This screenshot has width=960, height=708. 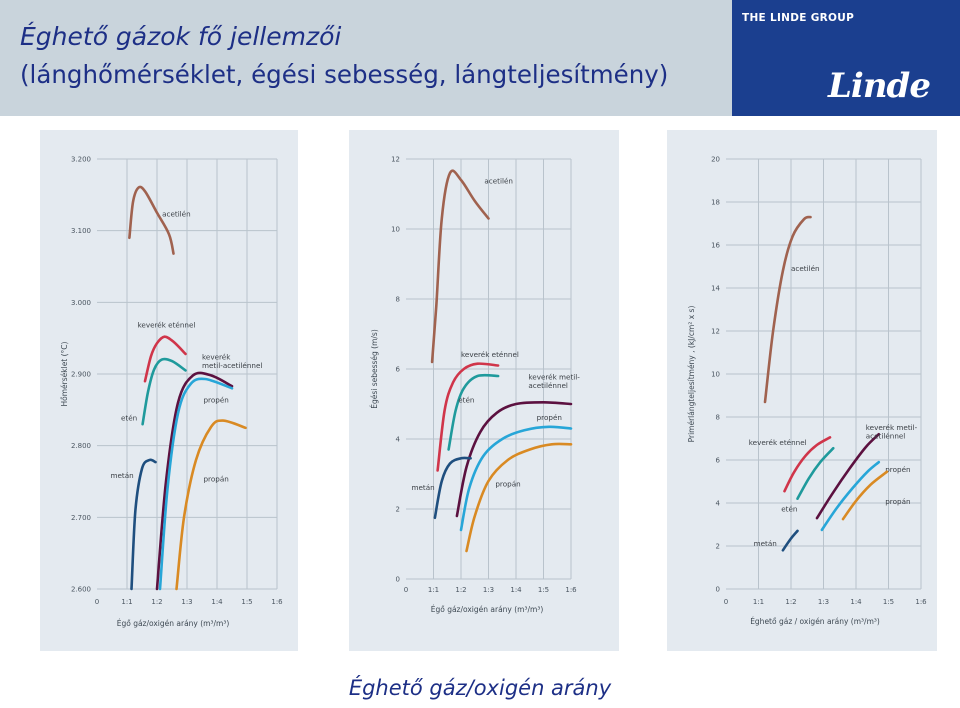 What do you see at coordinates (715, 203) in the screenshot?
I see `y-tick-label: 18` at bounding box center [715, 203].